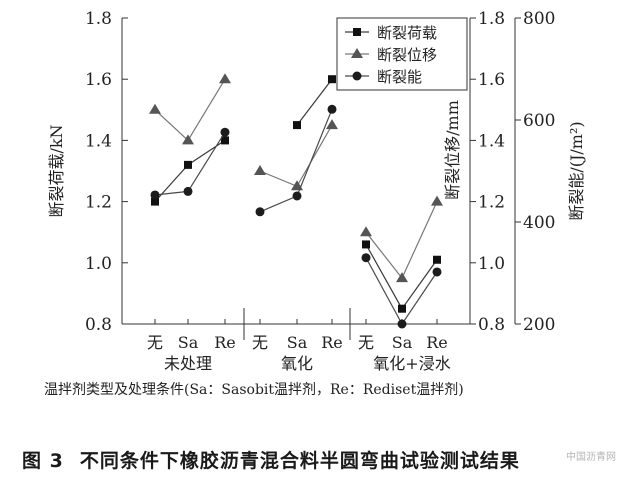 The width and height of the screenshot is (626, 485). Describe the element at coordinates (399, 77) in the screenshot. I see `legend-label: 断裂能` at that location.